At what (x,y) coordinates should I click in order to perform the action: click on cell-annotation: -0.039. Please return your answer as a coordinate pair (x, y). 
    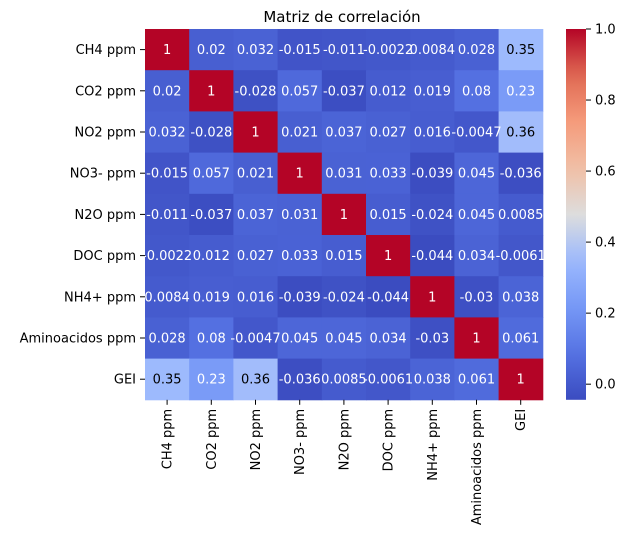
    Looking at the image, I should click on (432, 174).